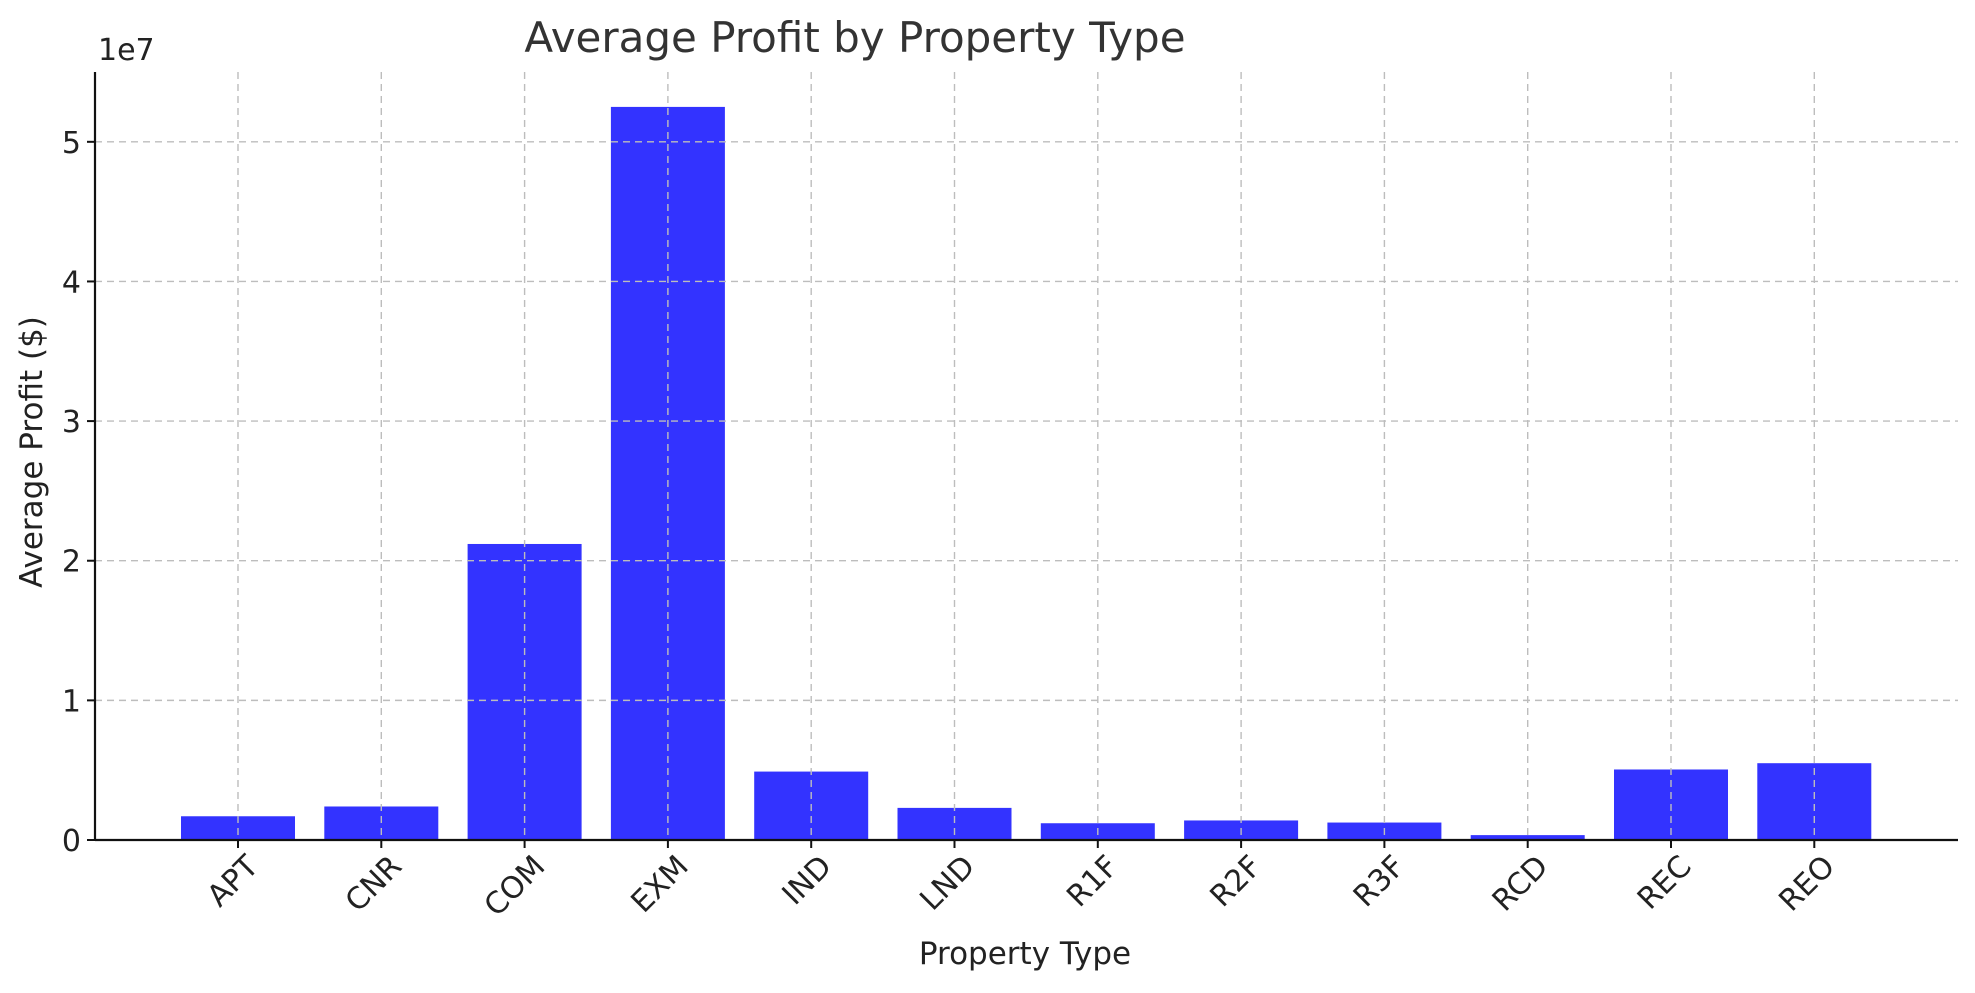 This screenshot has width=1975, height=993. What do you see at coordinates (660, 884) in the screenshot?
I see `x-tick-label-exm: EXM` at bounding box center [660, 884].